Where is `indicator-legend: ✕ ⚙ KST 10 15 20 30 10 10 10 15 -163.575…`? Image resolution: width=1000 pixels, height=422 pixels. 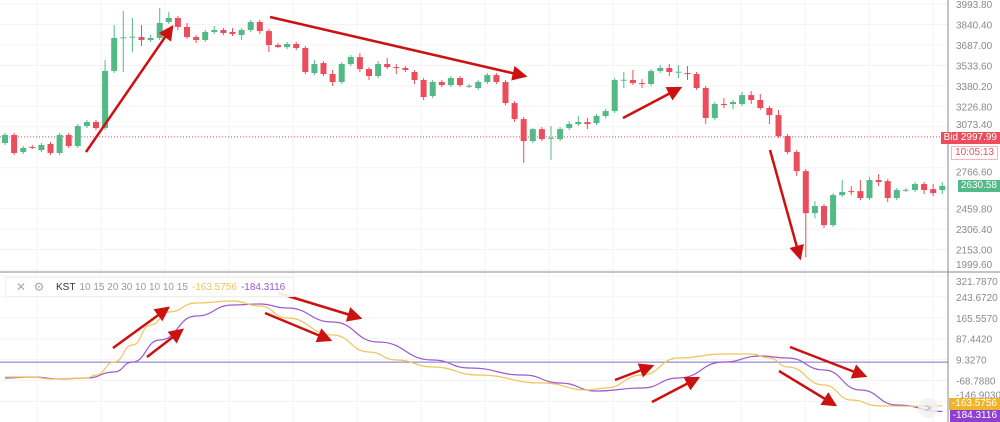
indicator-legend: ✕ ⚙ KST 10 15 20 30 10 10 10 15 -163.575… is located at coordinates (150, 287).